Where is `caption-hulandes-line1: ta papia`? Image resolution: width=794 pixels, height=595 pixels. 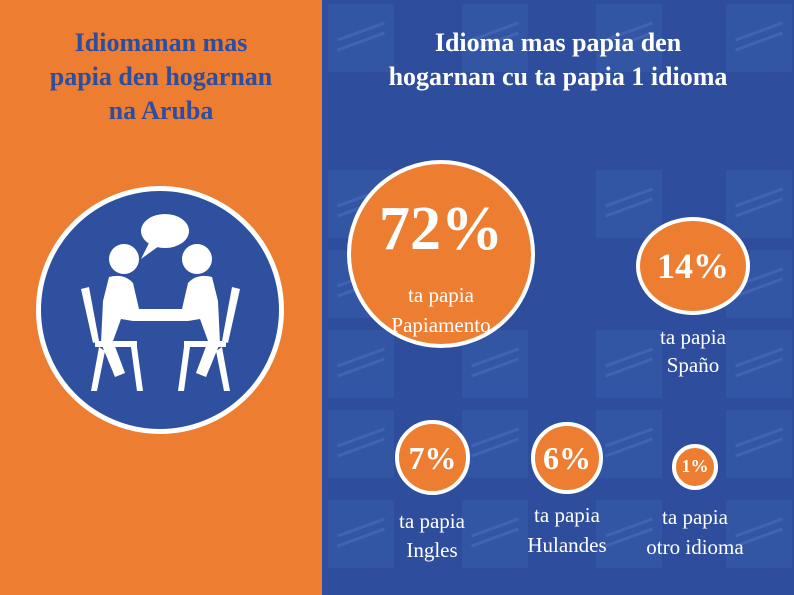 caption-hulandes-line1: ta papia is located at coordinates (567, 515).